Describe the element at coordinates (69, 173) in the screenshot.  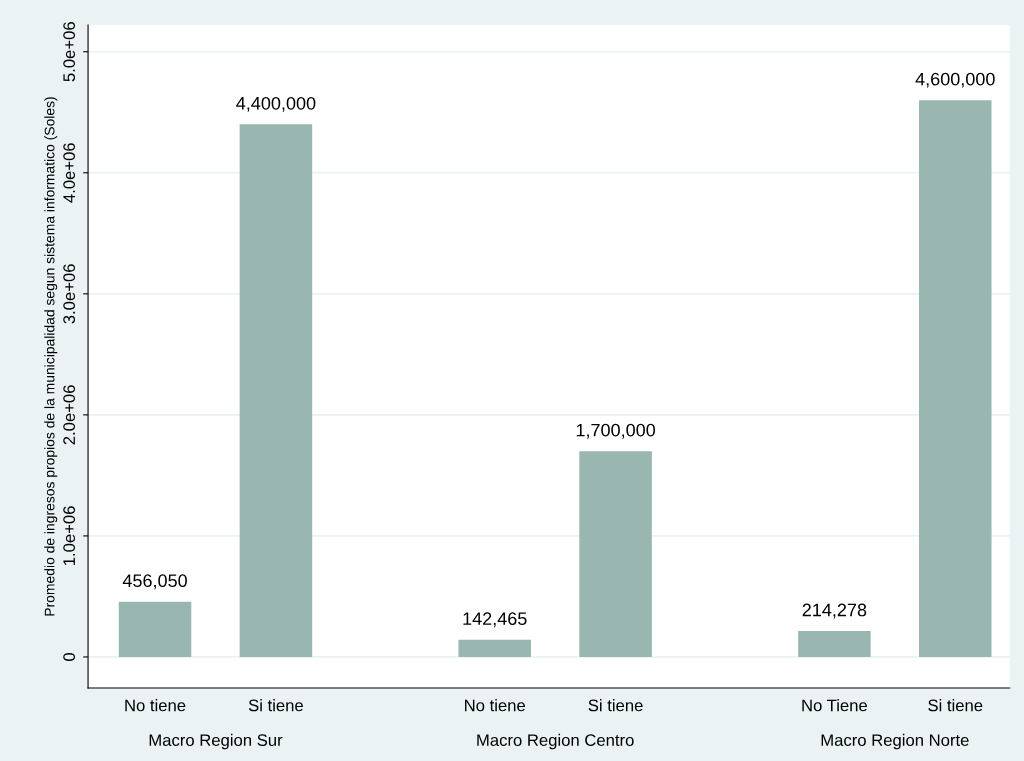
I see `y-tick-label: 4.0e+06` at that location.